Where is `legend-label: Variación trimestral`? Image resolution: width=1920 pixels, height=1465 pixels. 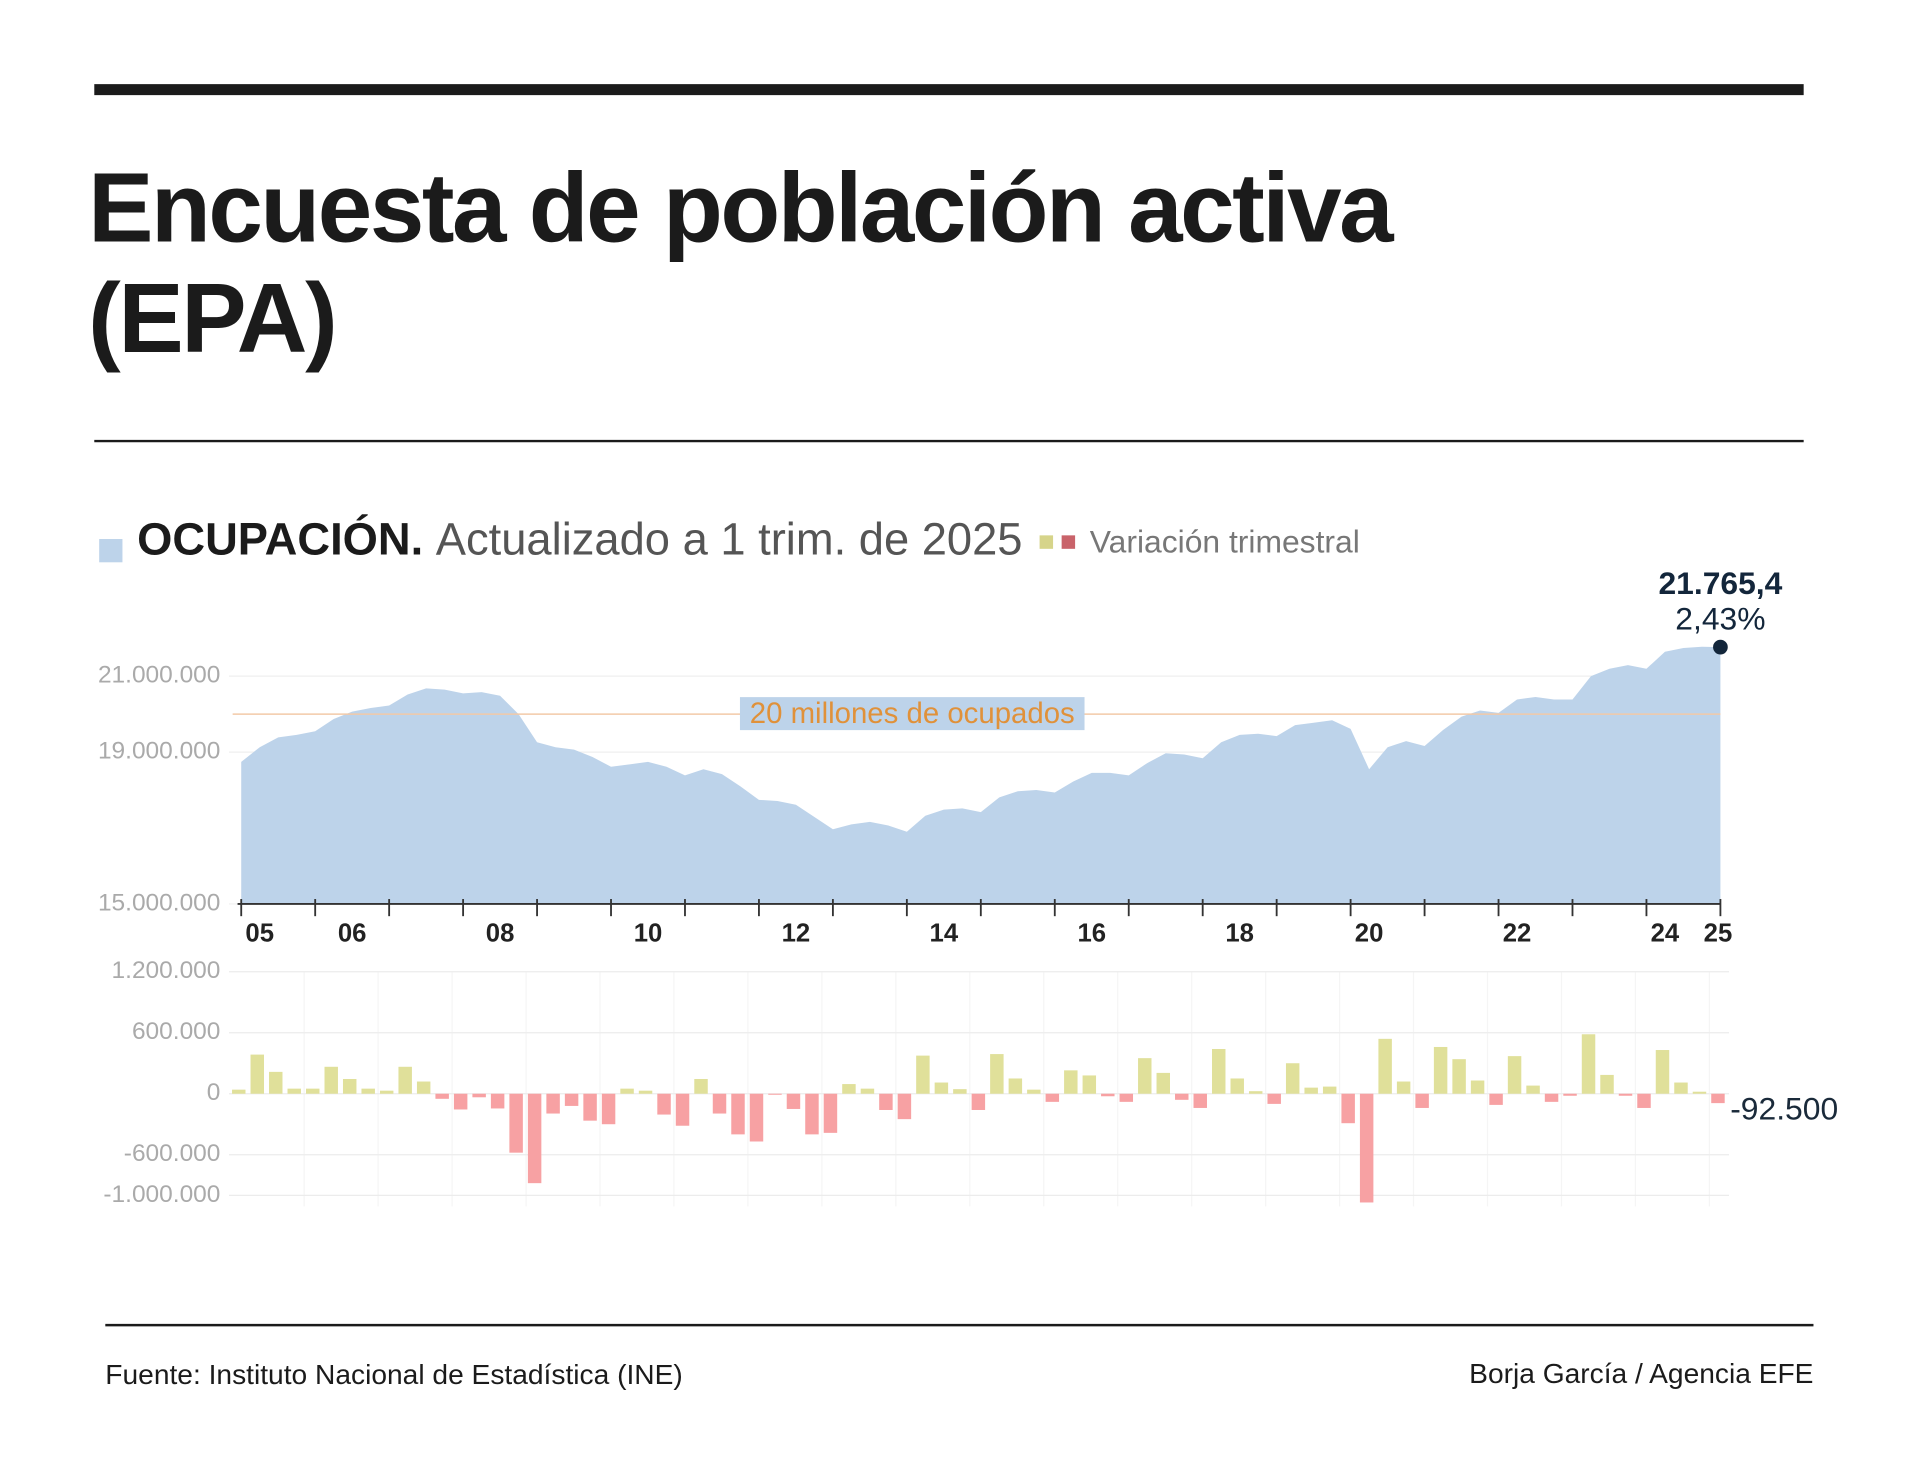 legend-label: Variación trimestral is located at coordinates (1225, 541).